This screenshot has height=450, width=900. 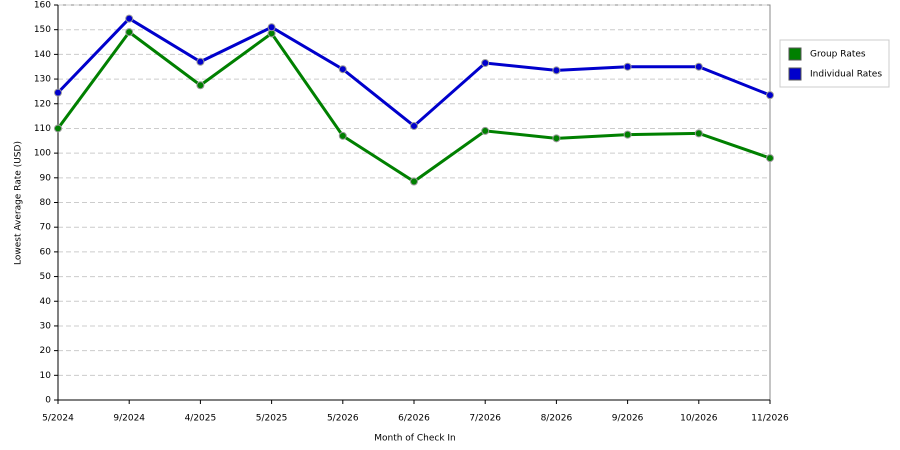 What do you see at coordinates (699, 419) in the screenshot?
I see `x-tick-label: 10/2026` at bounding box center [699, 419].